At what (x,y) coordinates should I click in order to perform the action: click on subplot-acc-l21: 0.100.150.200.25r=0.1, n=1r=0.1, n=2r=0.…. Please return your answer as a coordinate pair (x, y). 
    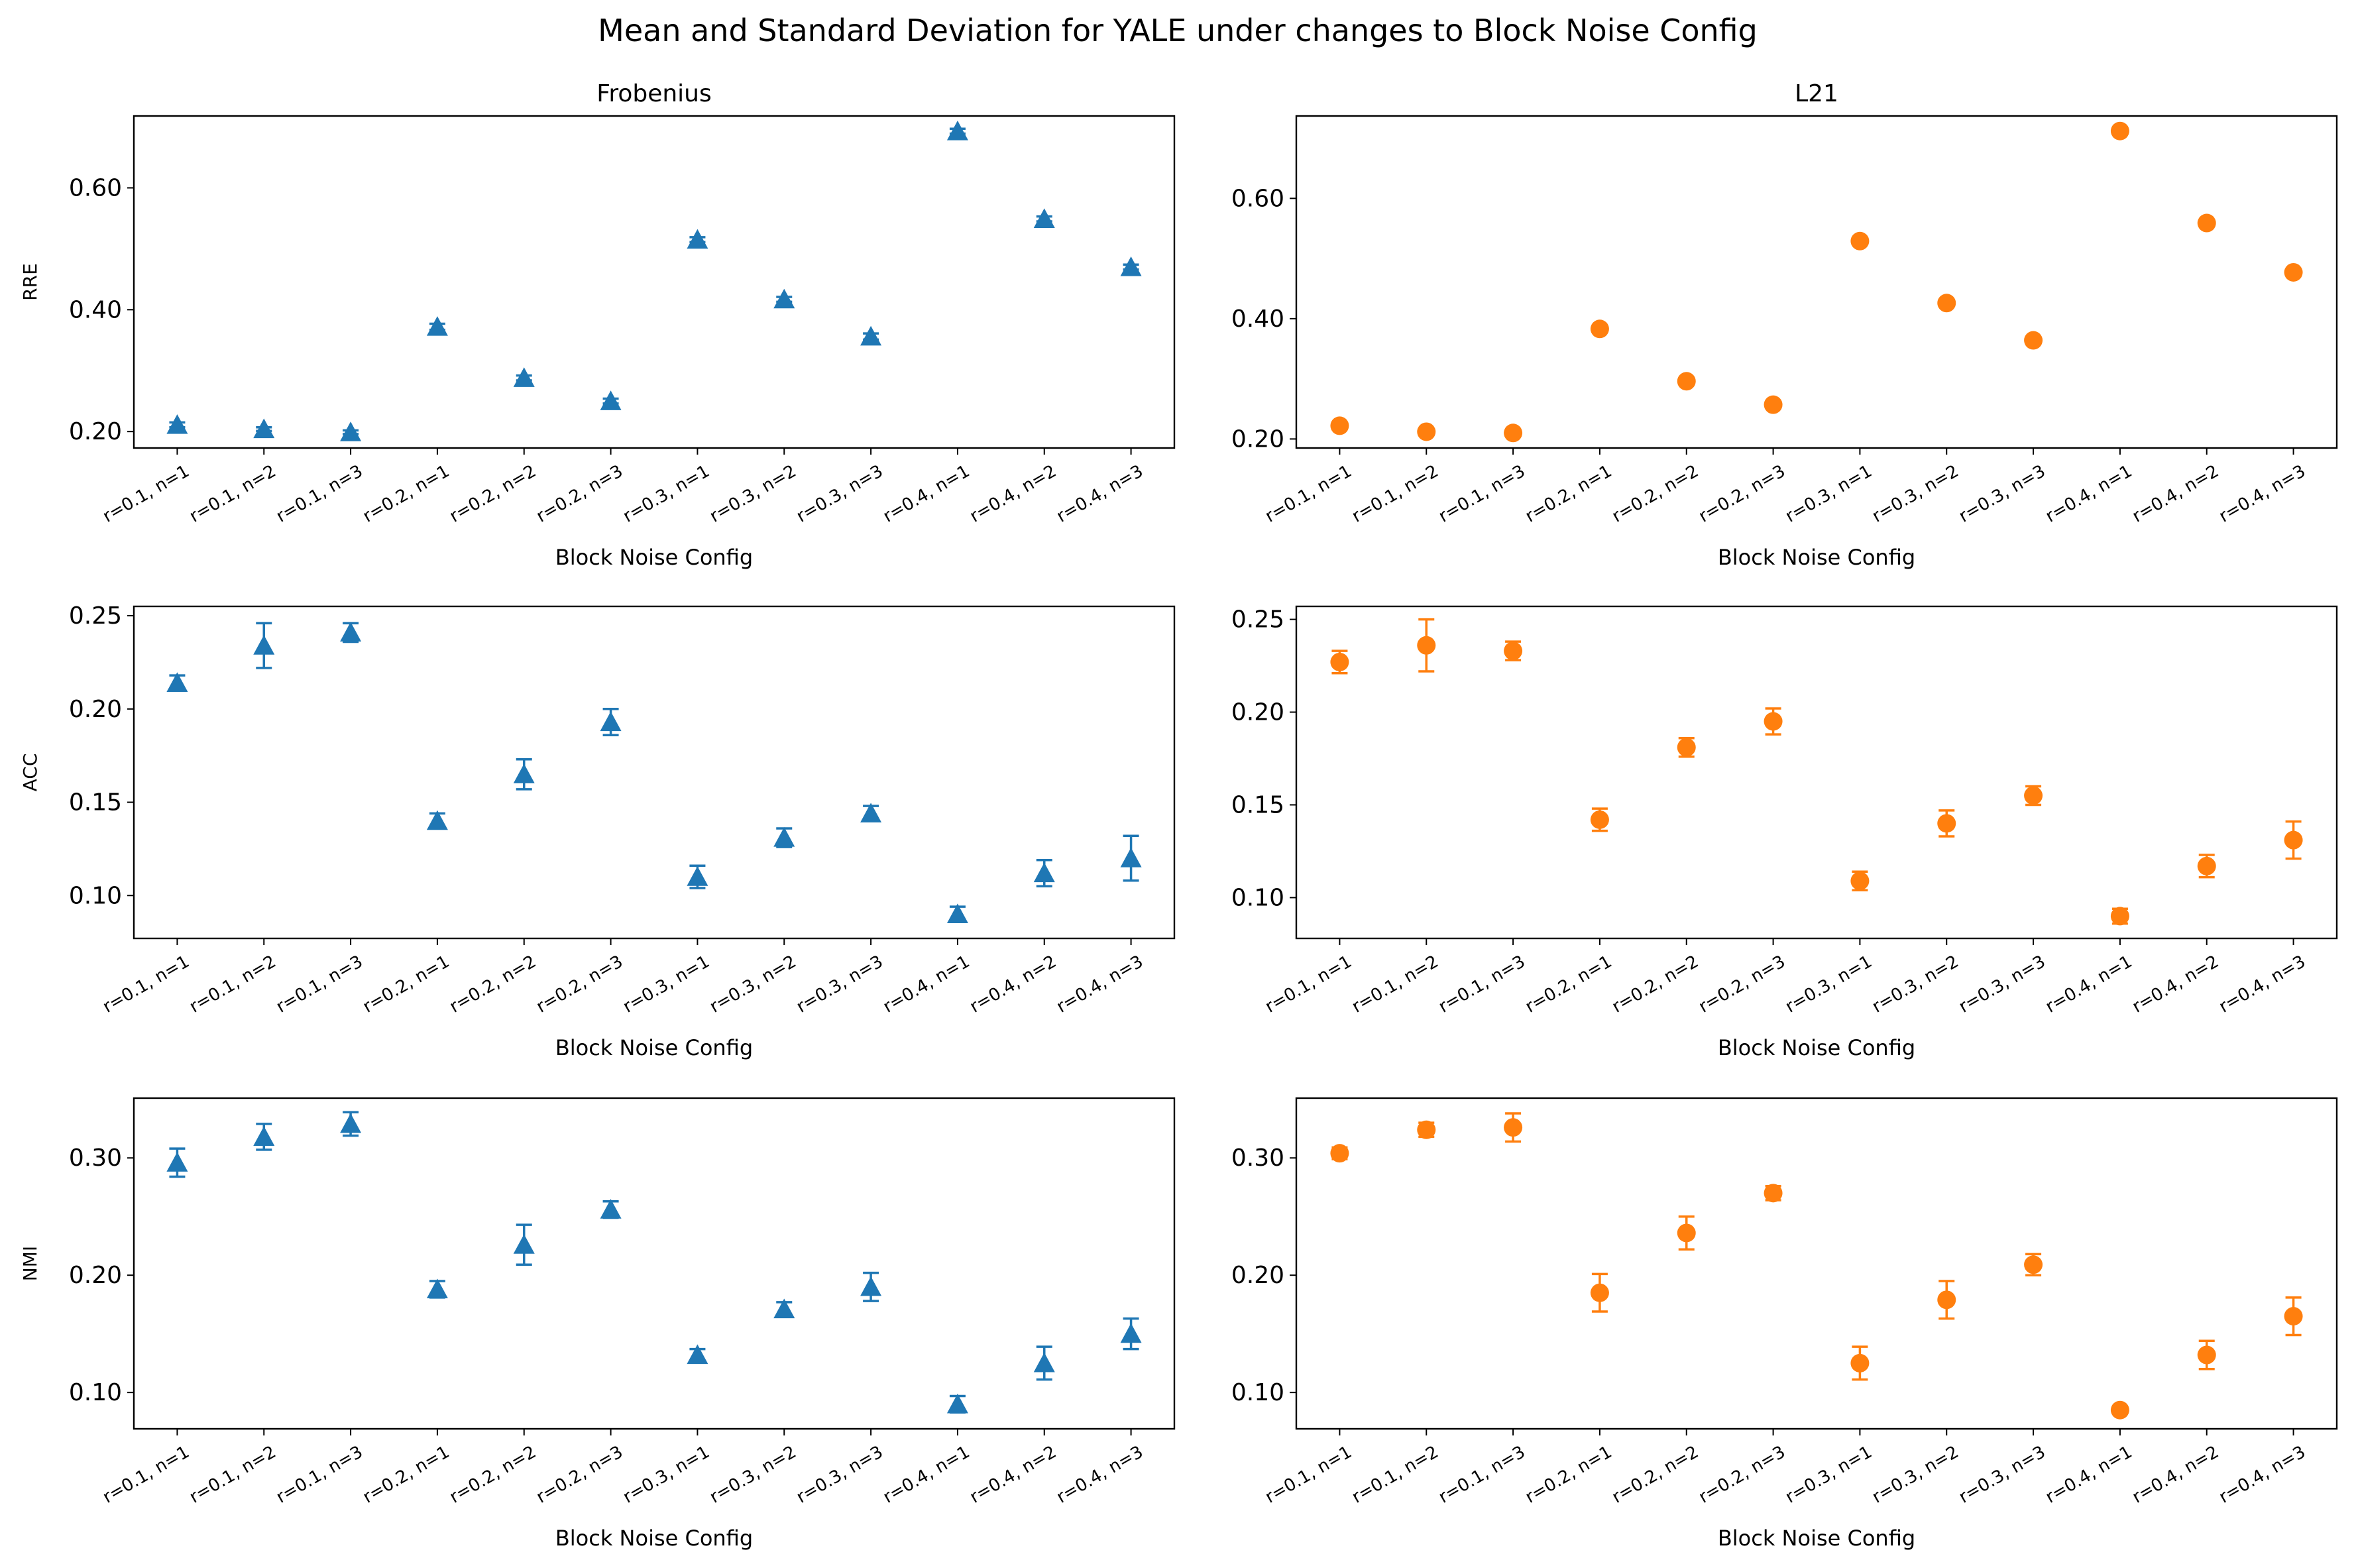
    Looking at the image, I should click on (1784, 833).